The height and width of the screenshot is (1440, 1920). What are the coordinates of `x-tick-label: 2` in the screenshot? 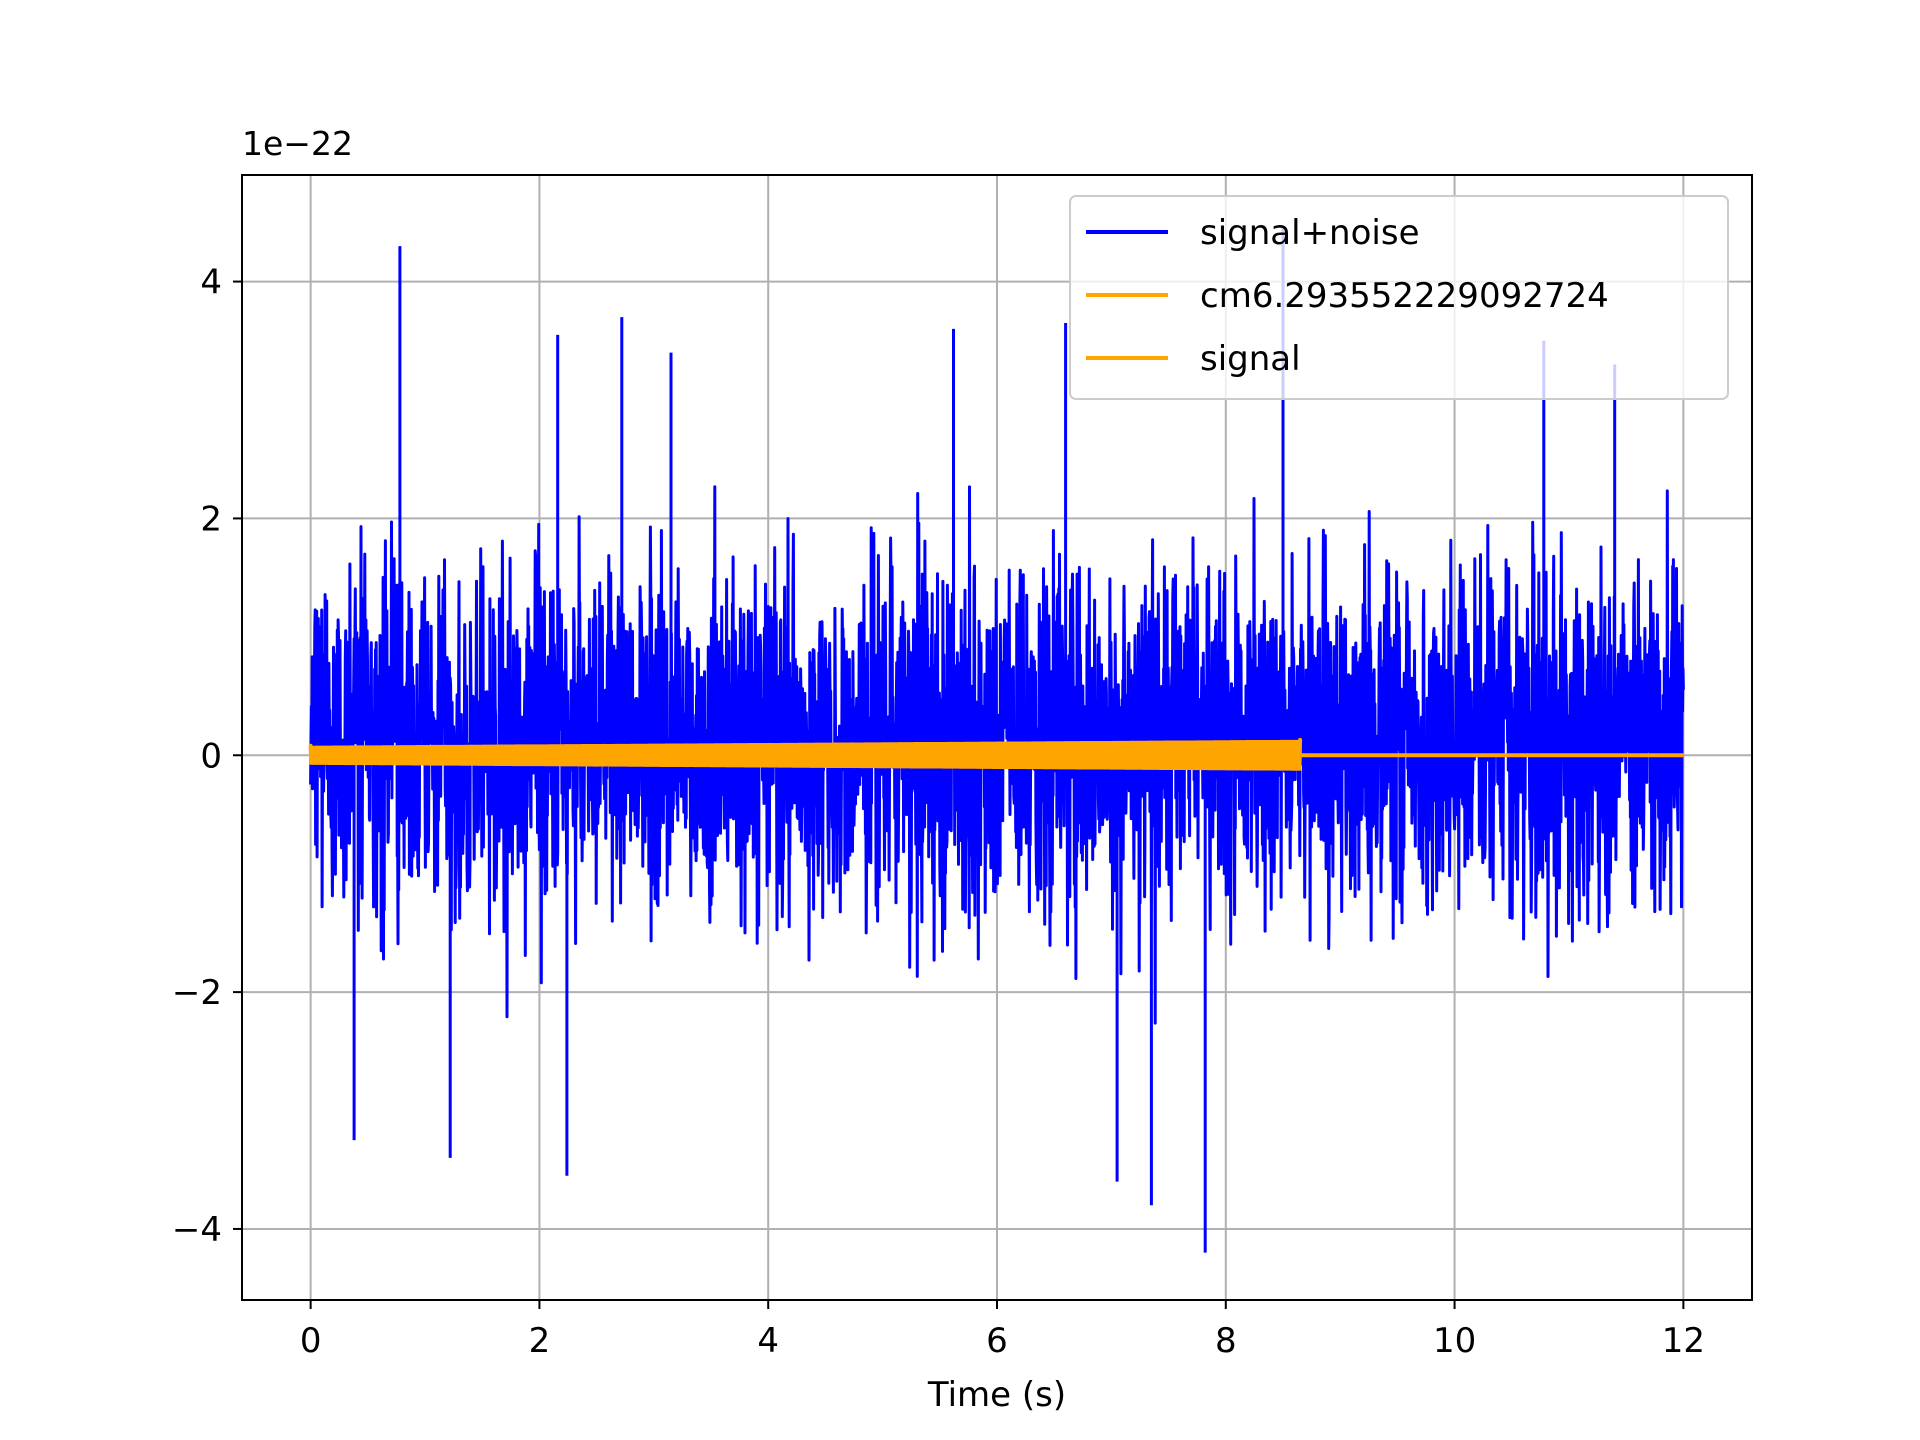 It's located at (540, 1341).